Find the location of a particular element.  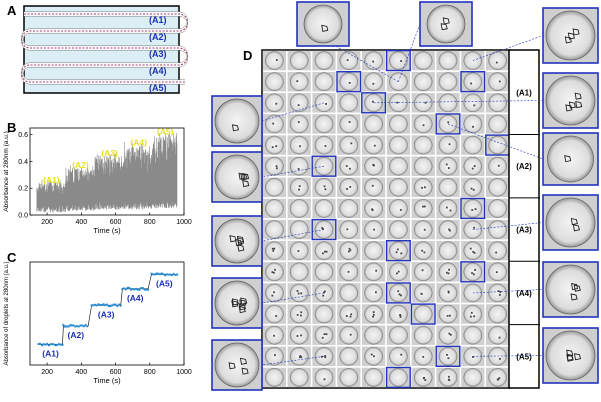

absorbance-trace is located at coordinates (107, 172).